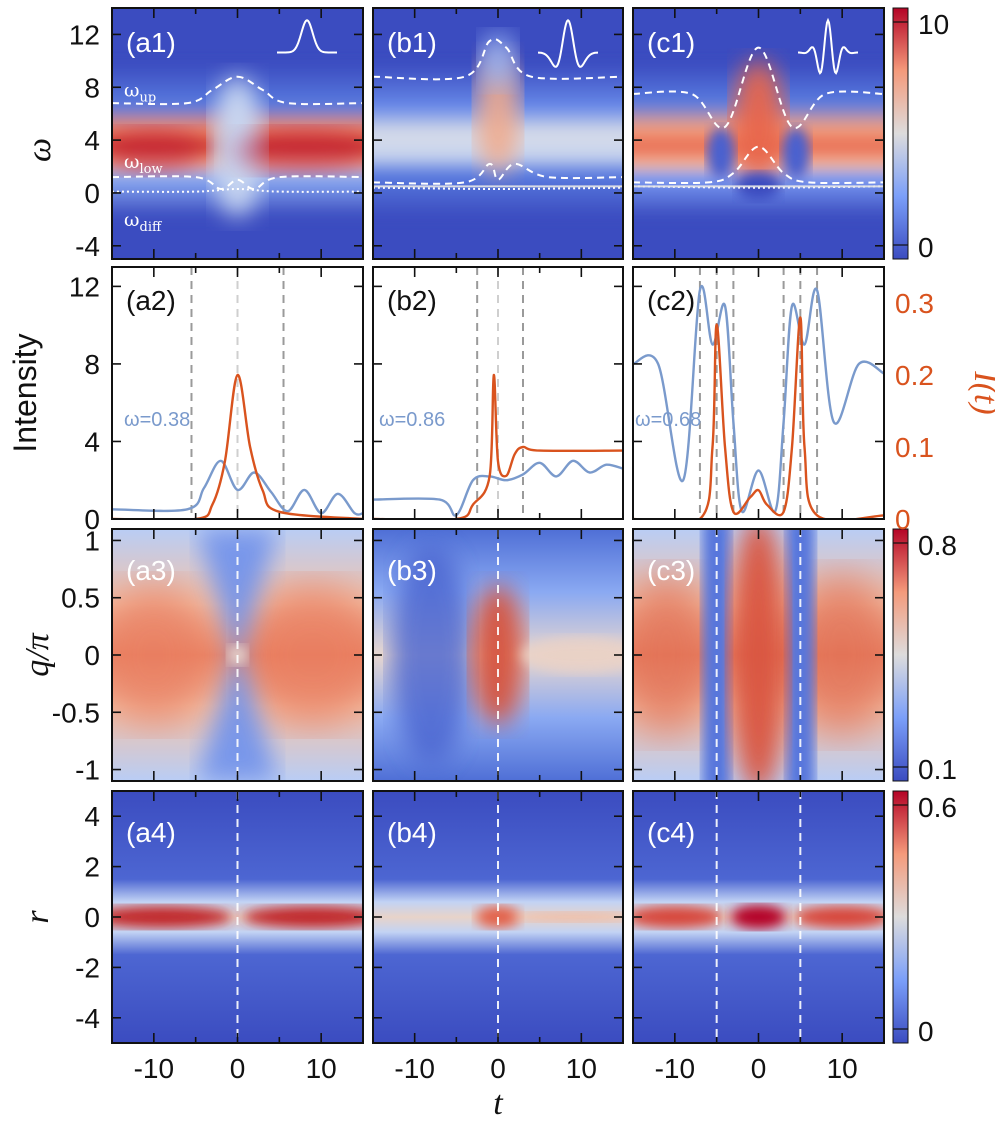  I want to click on y-tick-label: 1, so click(92, 540).